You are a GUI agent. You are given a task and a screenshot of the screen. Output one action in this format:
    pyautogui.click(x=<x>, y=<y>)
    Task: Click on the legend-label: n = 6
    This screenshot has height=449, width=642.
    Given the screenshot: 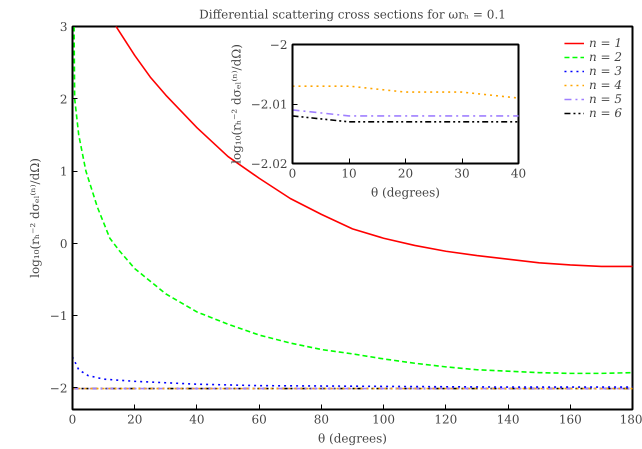 What is the action you would take?
    pyautogui.click(x=605, y=113)
    